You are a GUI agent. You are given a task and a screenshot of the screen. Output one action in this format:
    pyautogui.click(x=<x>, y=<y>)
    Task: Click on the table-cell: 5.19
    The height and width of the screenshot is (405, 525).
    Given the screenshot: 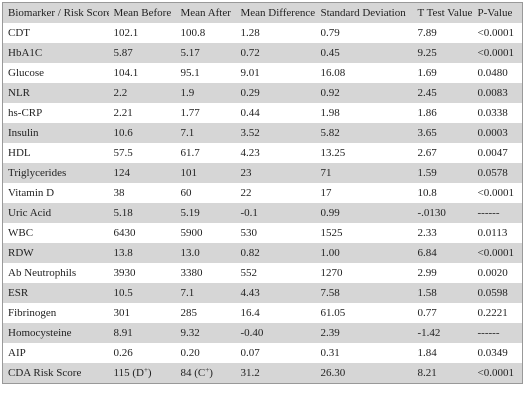 What is the action you would take?
    pyautogui.click(x=205, y=213)
    